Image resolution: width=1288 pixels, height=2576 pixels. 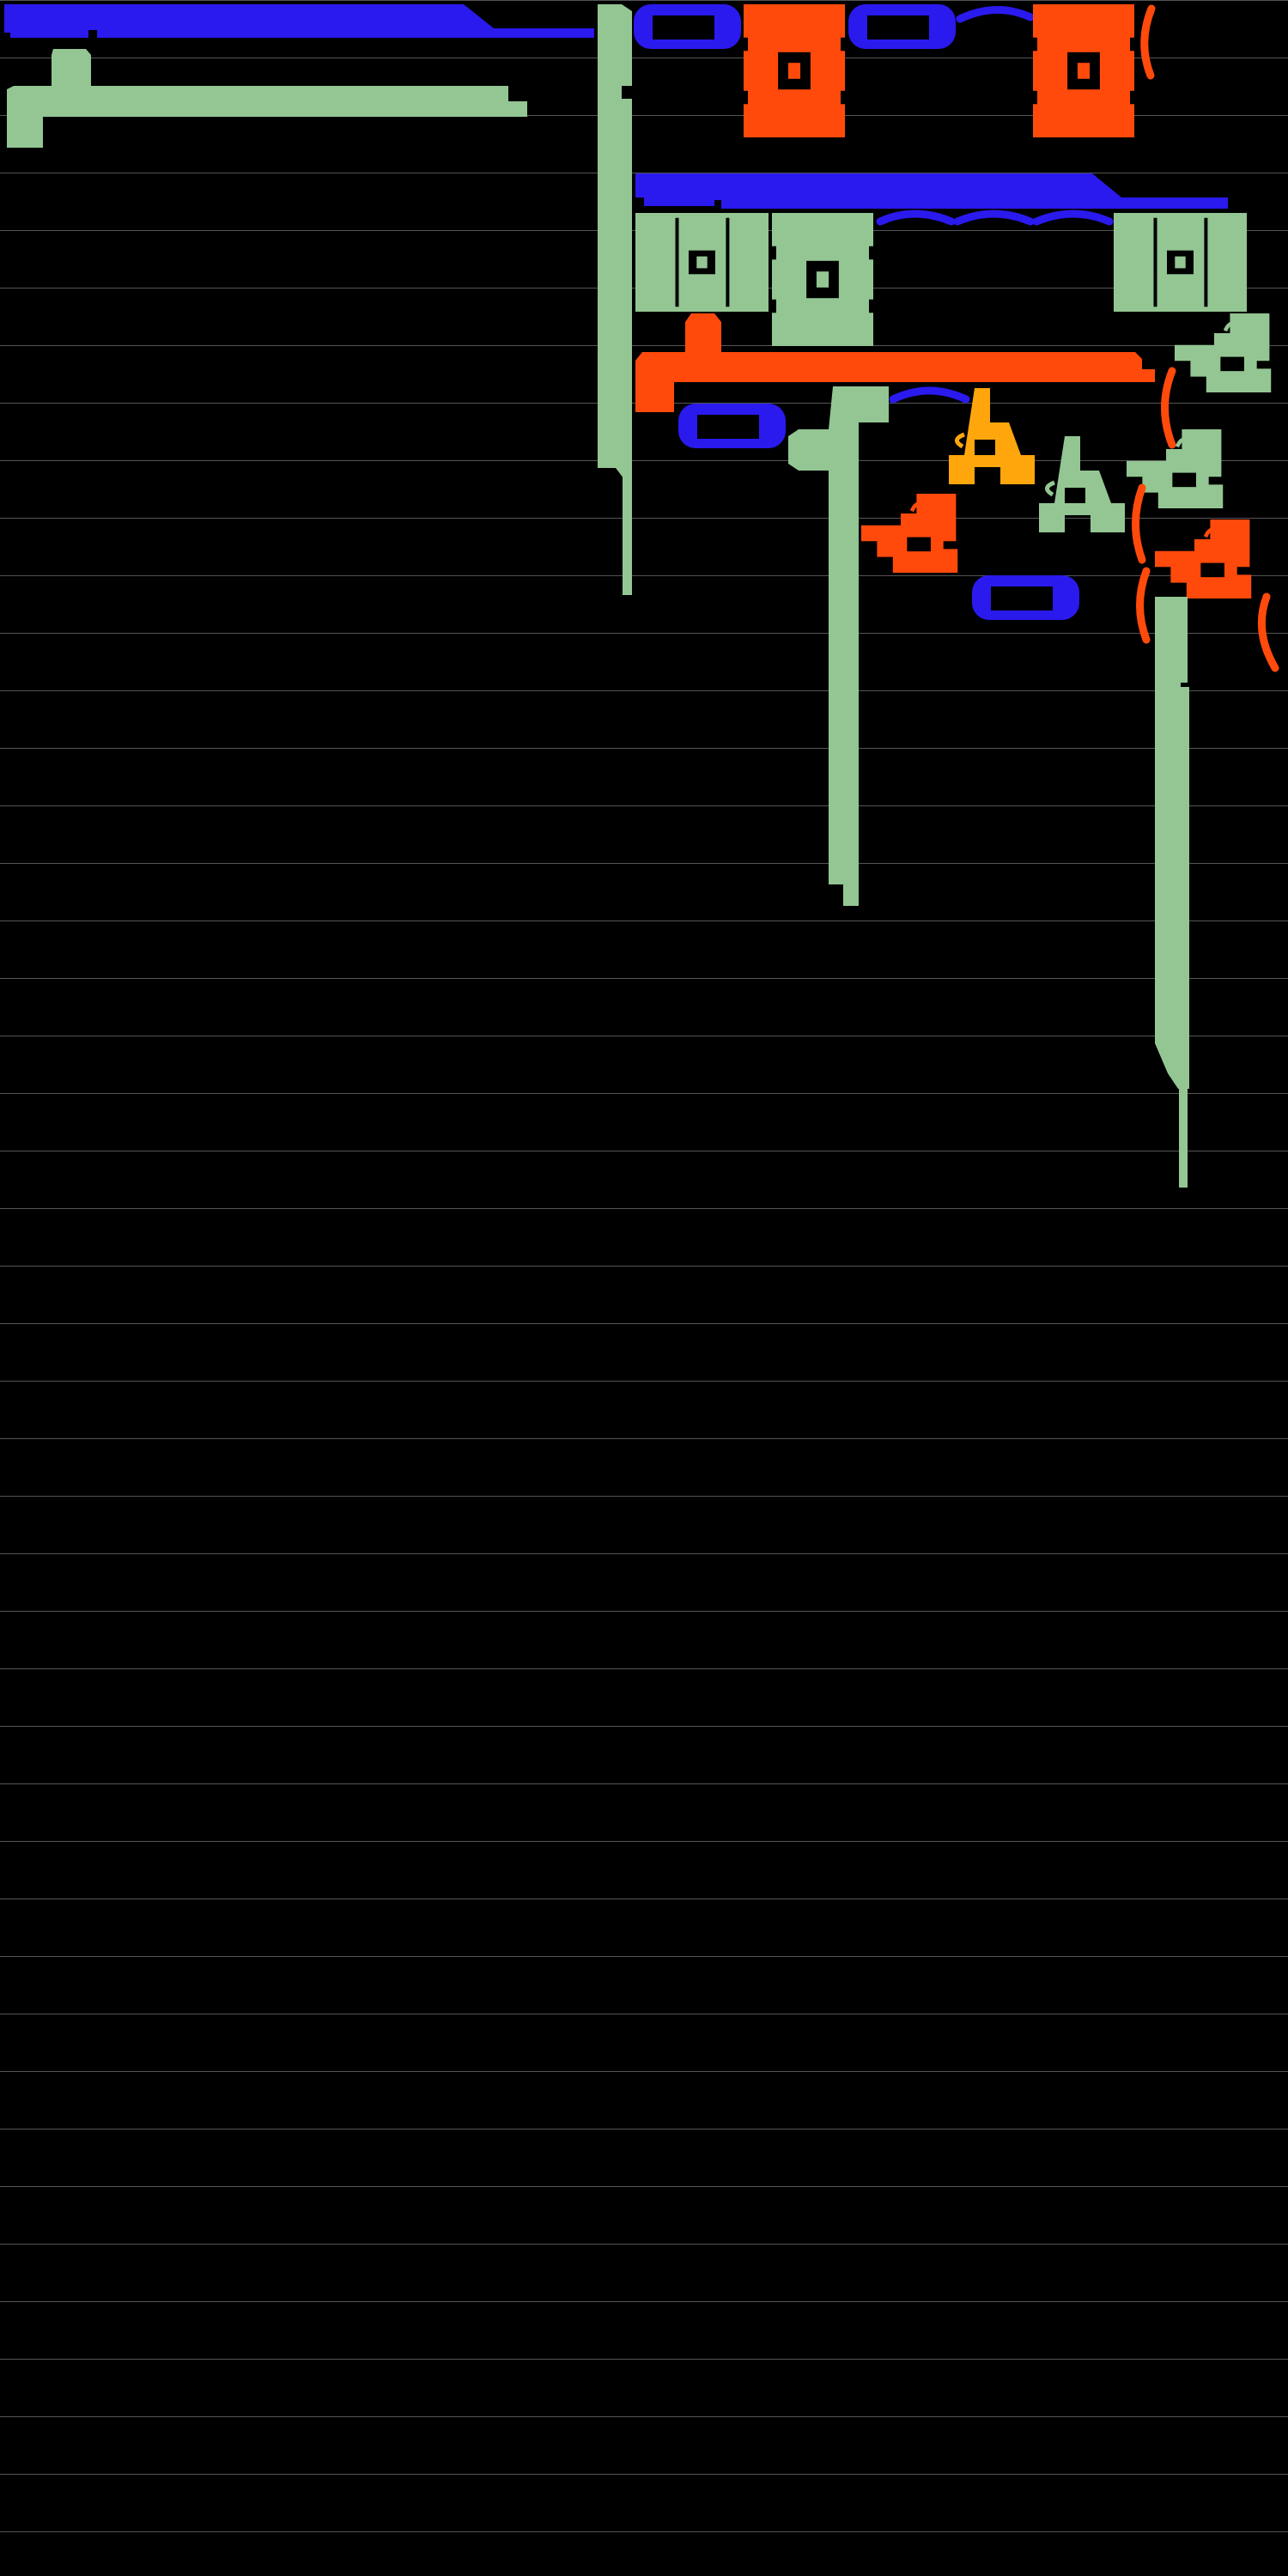 What do you see at coordinates (627, 532) in the screenshot?
I see `green-stem-tail-shape` at bounding box center [627, 532].